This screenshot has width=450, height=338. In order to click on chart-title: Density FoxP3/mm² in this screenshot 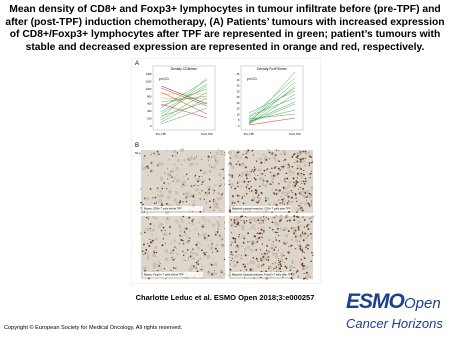, I will do `click(272, 69)`.